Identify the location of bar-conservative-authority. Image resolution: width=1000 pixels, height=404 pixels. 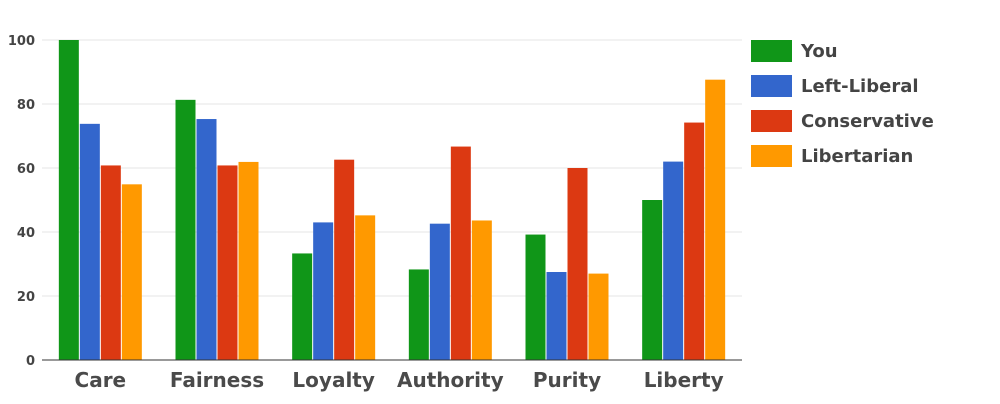
(460, 253).